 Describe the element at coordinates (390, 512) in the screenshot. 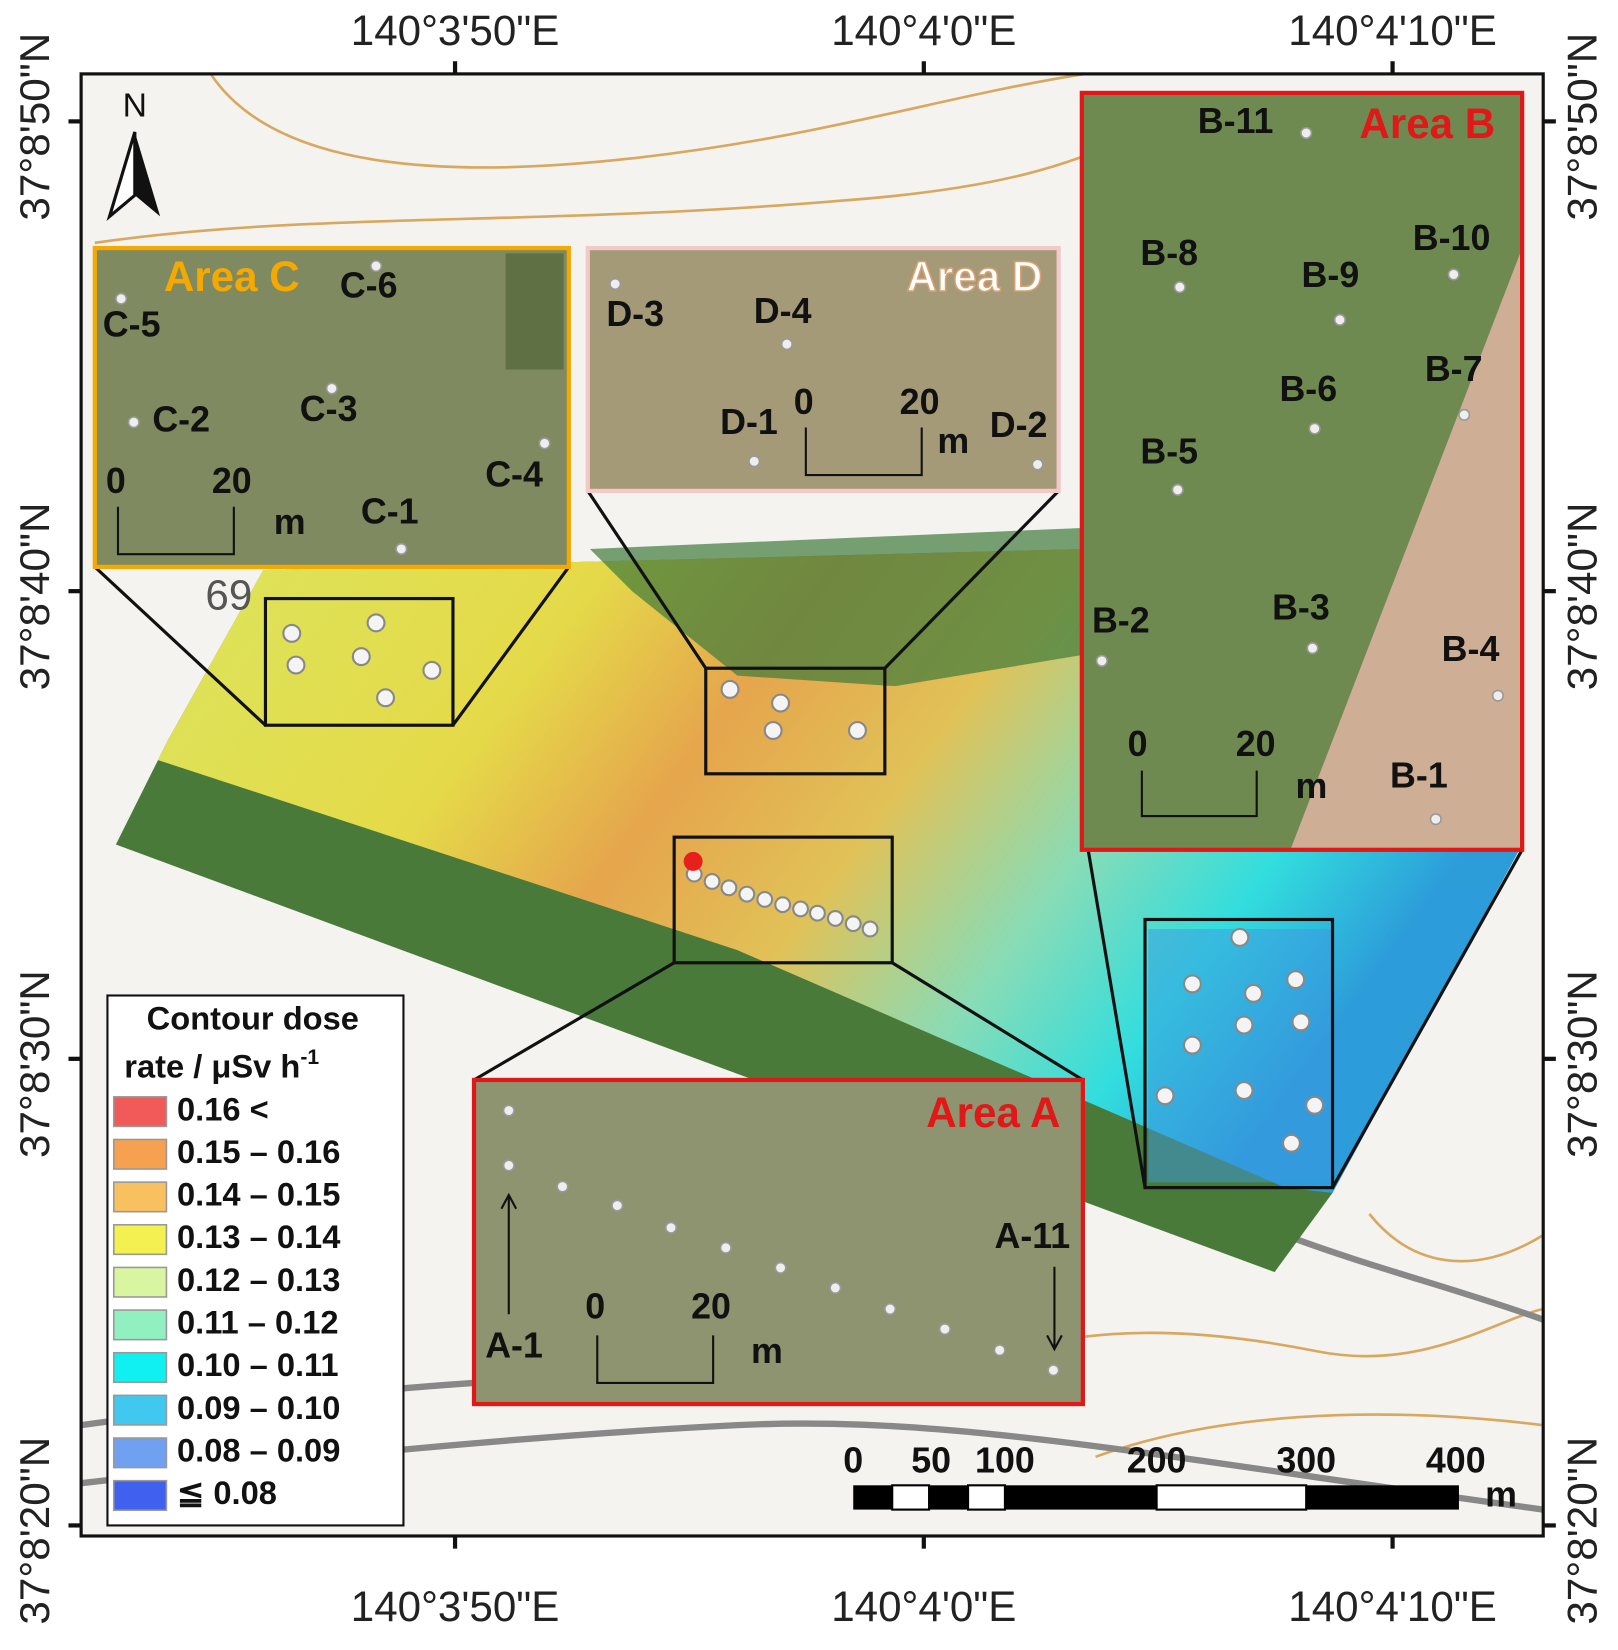

I see `point-label: C-1` at that location.